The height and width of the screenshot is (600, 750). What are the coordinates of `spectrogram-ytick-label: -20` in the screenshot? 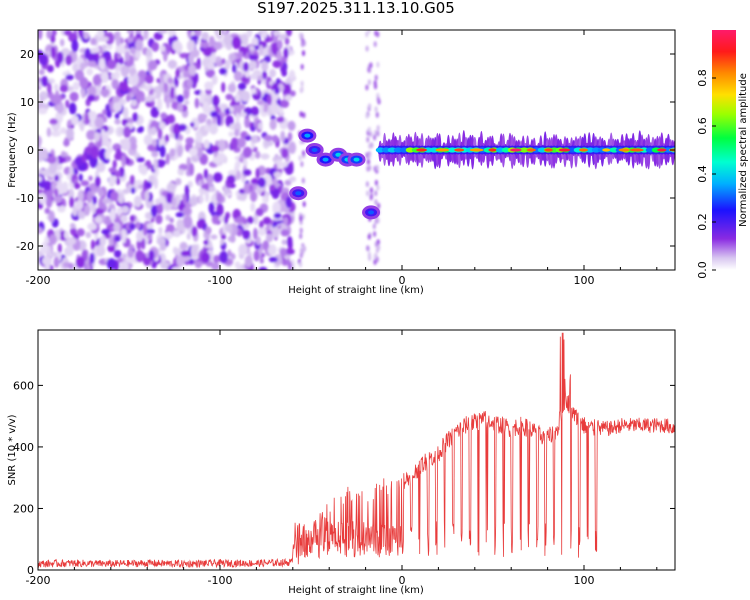 It's located at (25, 246).